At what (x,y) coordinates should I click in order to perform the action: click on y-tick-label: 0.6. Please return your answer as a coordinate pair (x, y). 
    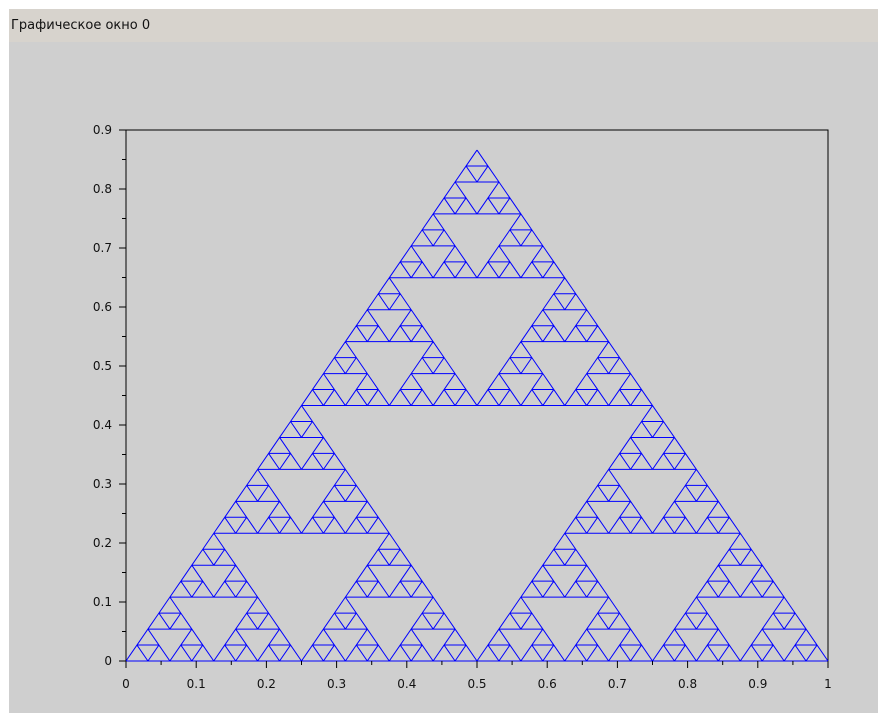
    Looking at the image, I should click on (102, 307).